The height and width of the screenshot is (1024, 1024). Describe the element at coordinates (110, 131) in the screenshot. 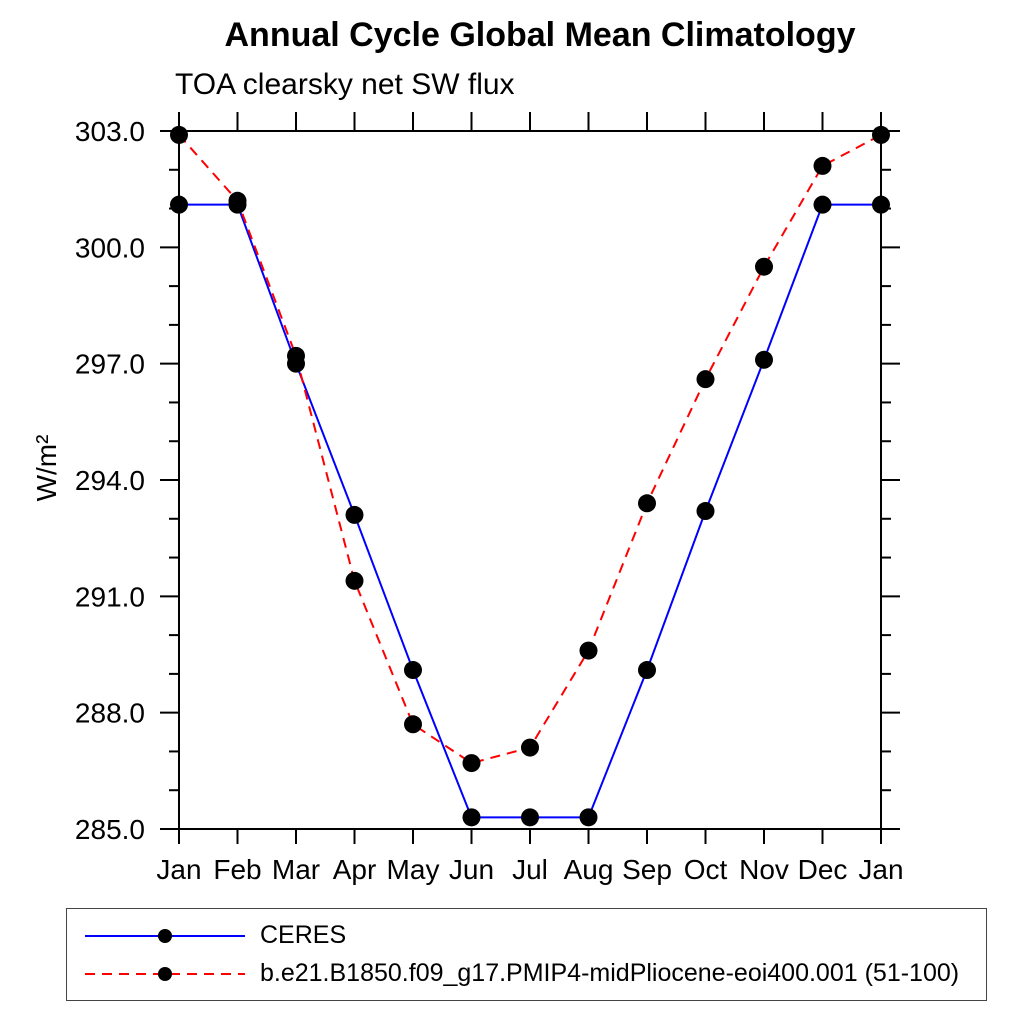

I see `y-tick-label: 303.0` at that location.